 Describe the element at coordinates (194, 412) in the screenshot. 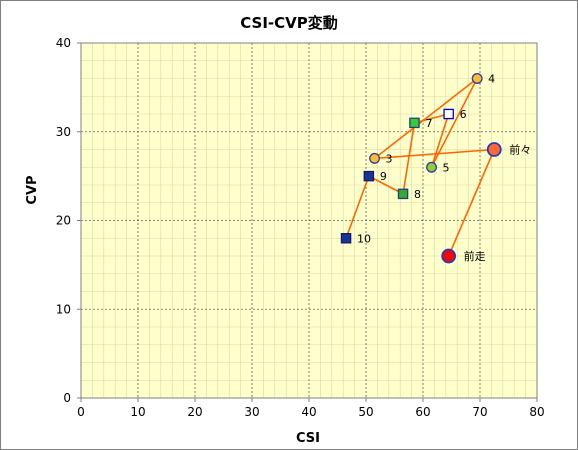

I see `x-tick-label: 20` at that location.